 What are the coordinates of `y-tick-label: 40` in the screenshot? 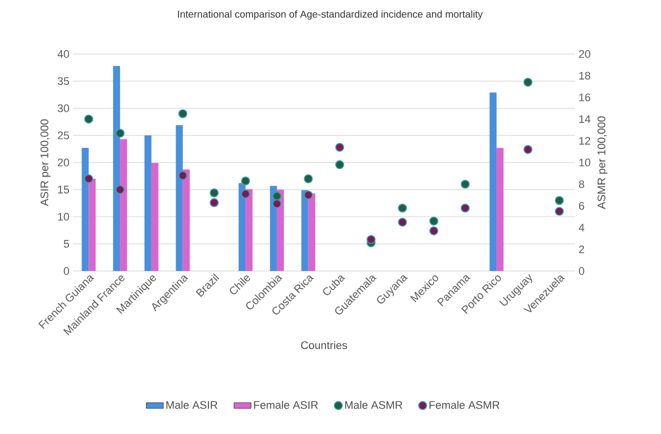 It's located at (64, 54).